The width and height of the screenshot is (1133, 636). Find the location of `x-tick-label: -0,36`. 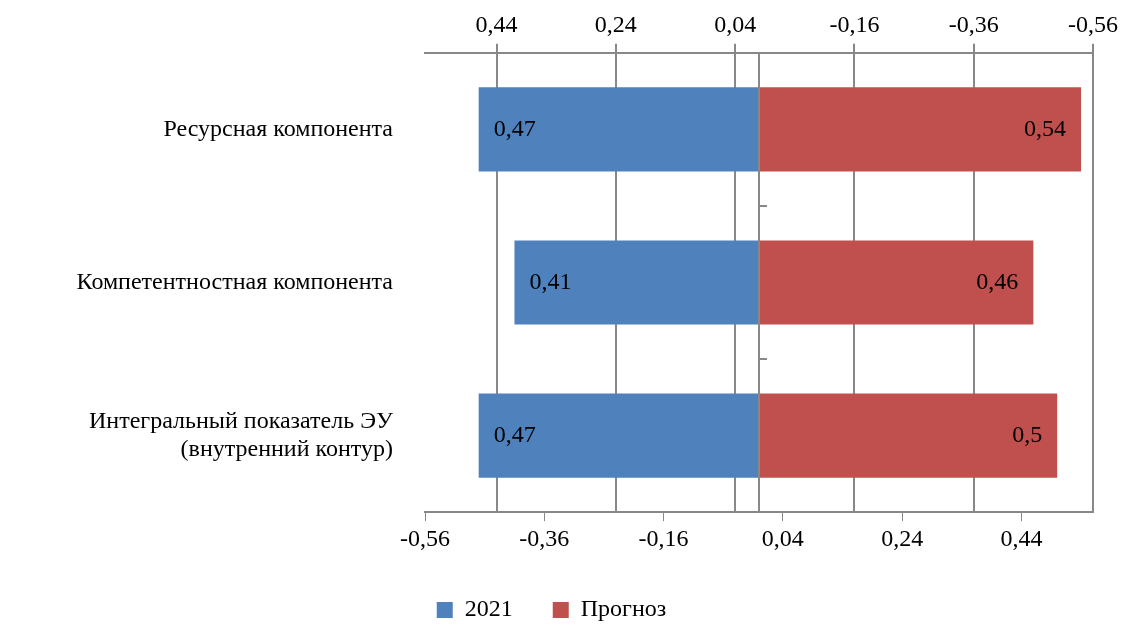

x-tick-label: -0,36 is located at coordinates (544, 537).